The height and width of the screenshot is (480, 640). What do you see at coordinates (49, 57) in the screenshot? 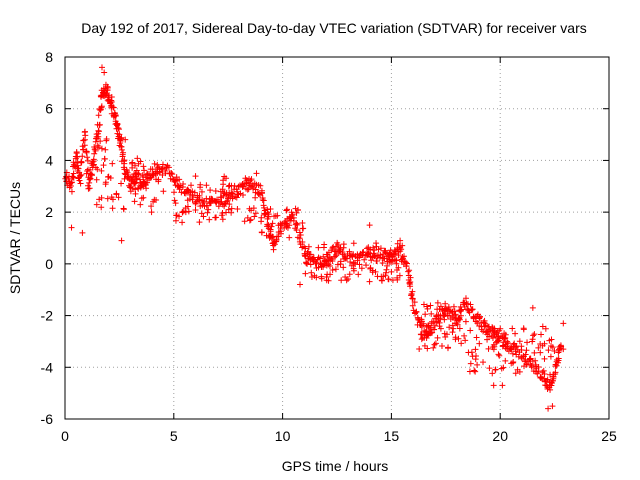
I see `y-tick-label: 8` at bounding box center [49, 57].